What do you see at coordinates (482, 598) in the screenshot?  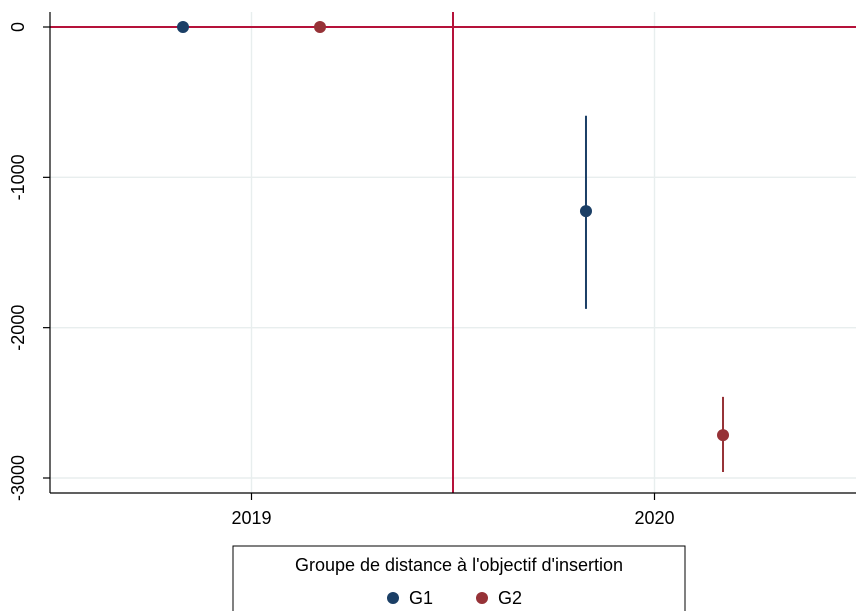 I see `legend-marker-g2` at bounding box center [482, 598].